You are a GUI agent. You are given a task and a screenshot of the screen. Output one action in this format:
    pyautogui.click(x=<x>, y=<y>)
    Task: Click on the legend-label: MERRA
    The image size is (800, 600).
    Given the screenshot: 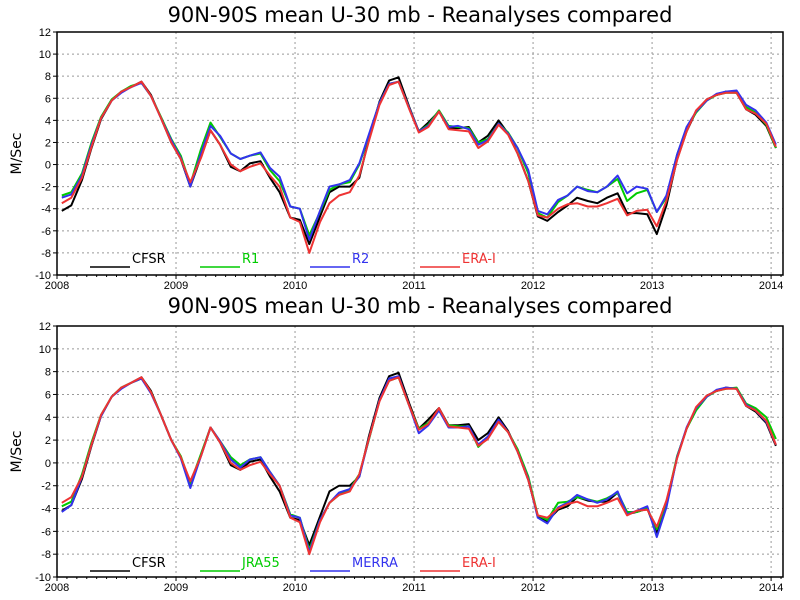 What is the action you would take?
    pyautogui.click(x=375, y=563)
    